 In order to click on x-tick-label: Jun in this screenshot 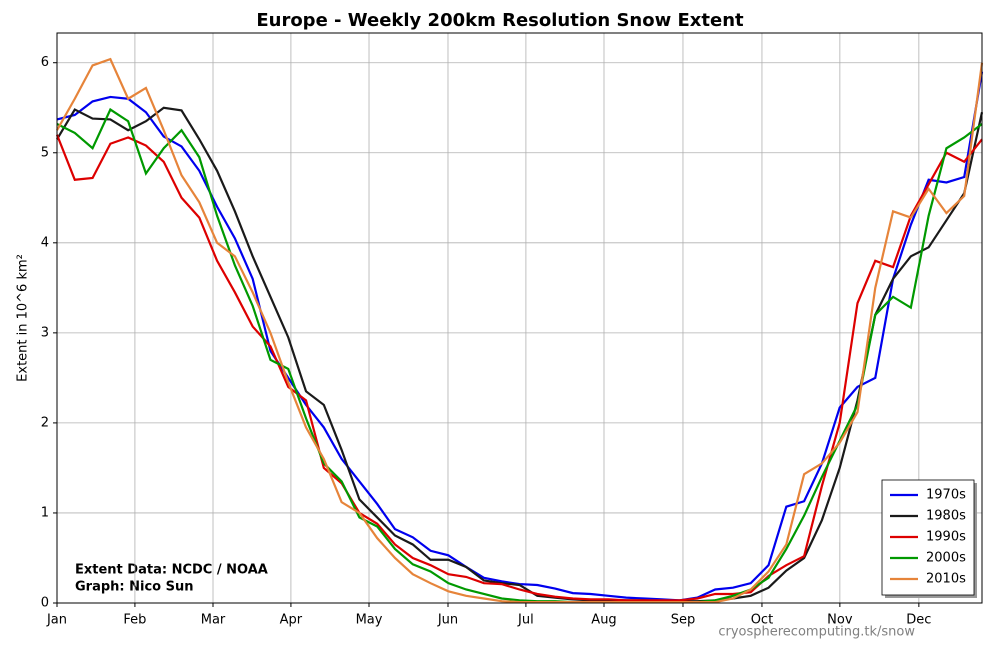, I will do `click(447, 620)`.